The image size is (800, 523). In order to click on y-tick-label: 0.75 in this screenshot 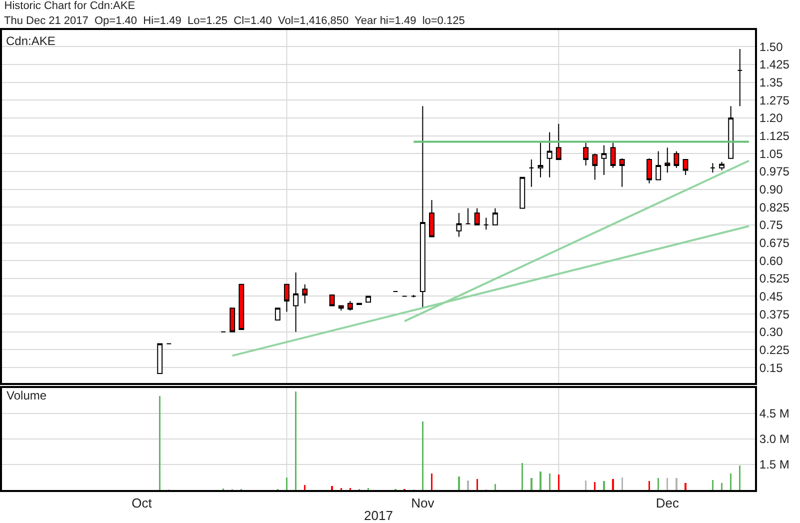, I will do `click(771, 225)`.